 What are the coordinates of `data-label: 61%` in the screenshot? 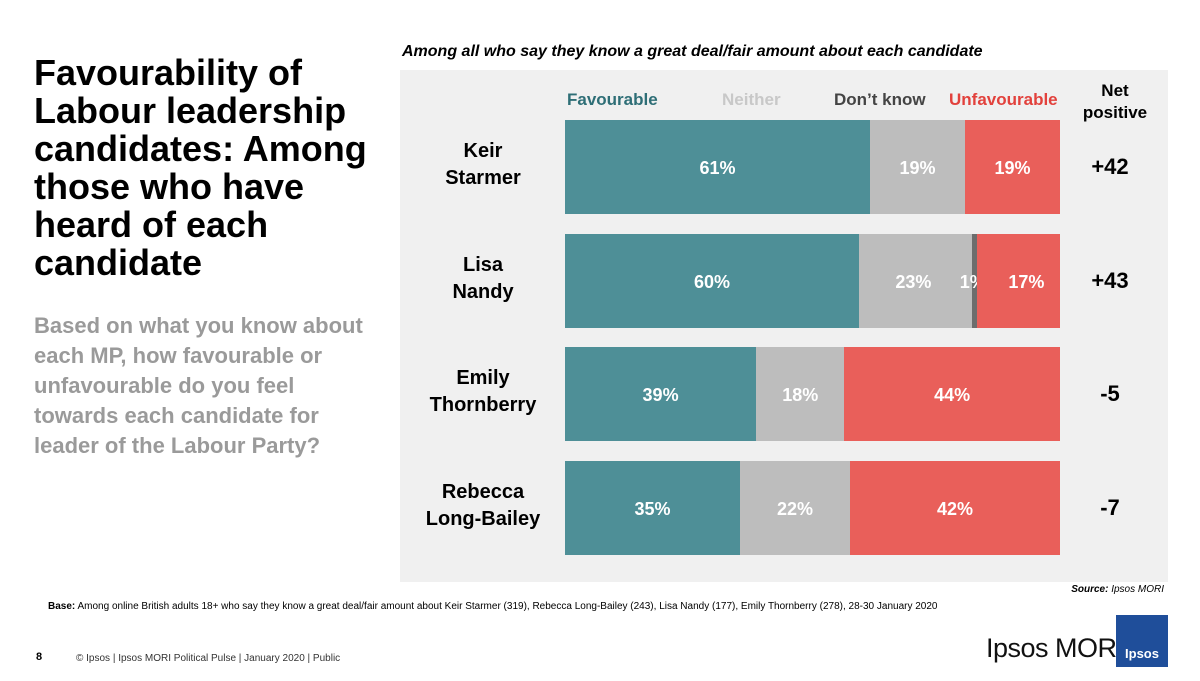 It's located at (717, 168).